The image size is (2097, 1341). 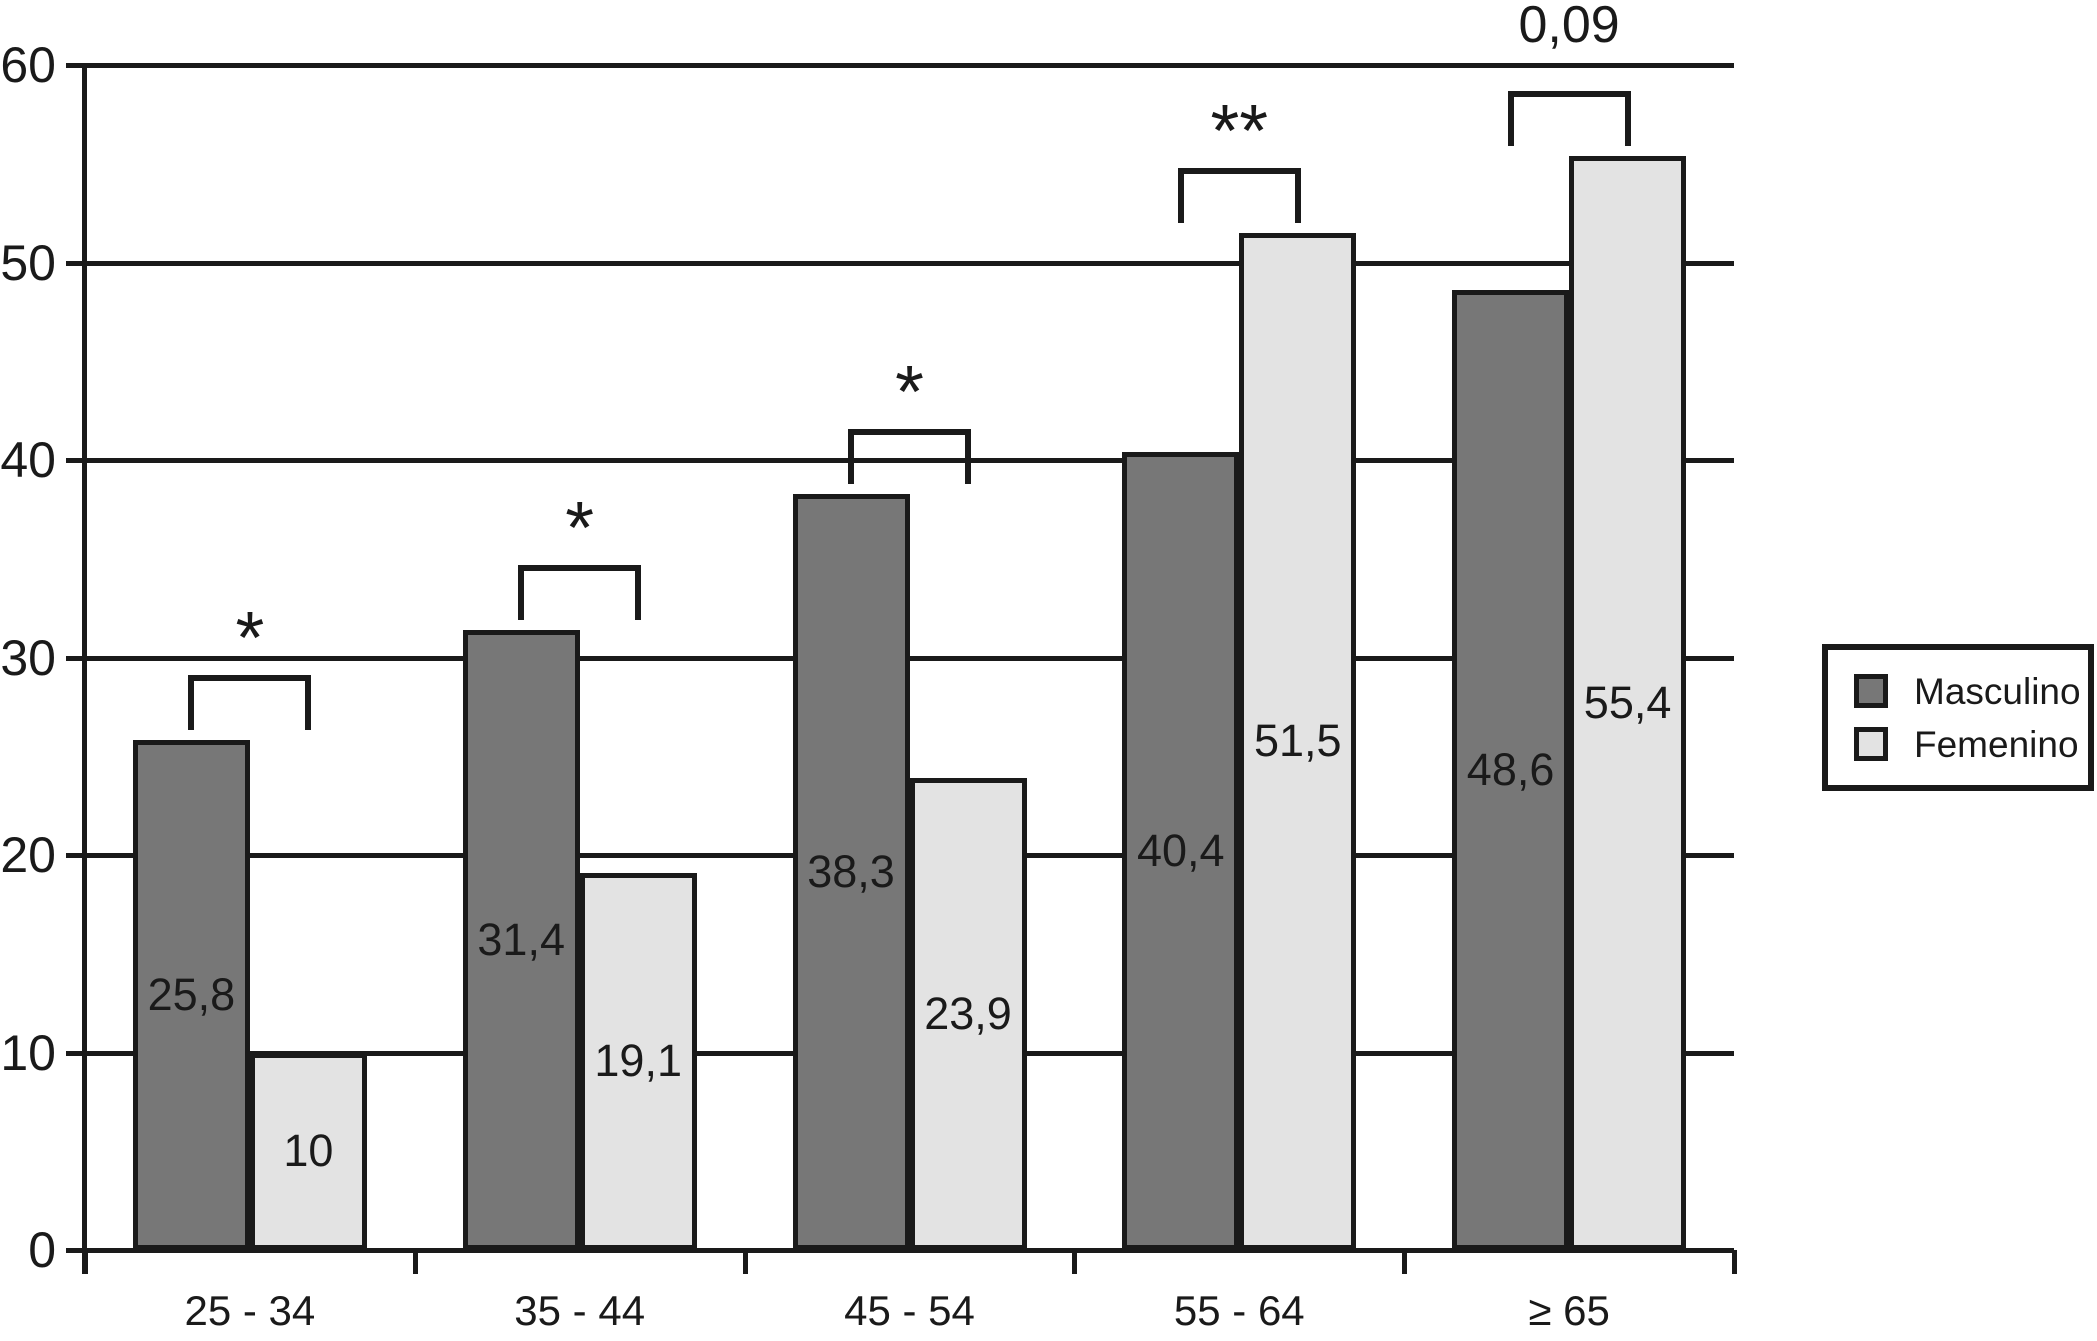 I want to click on legend: Masculino Femenino, so click(x=1958, y=717).